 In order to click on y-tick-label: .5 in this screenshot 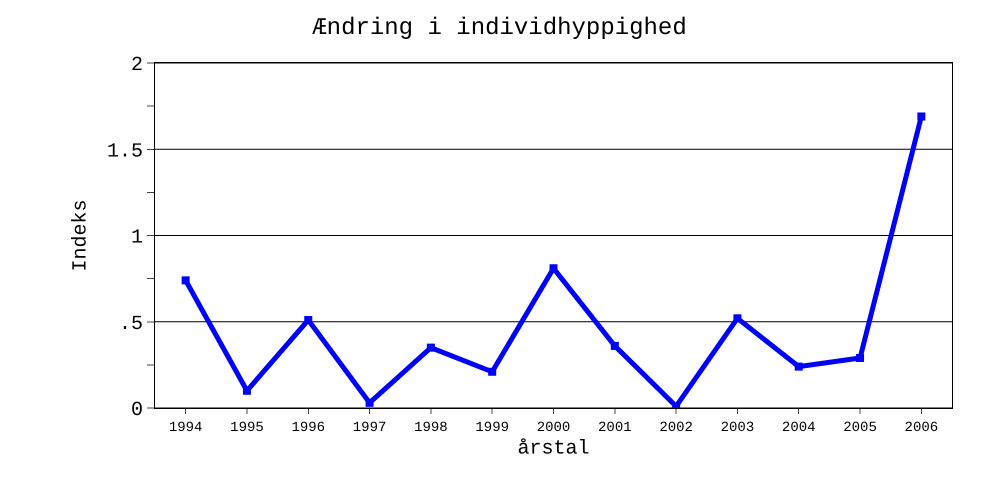, I will do `click(130, 324)`.